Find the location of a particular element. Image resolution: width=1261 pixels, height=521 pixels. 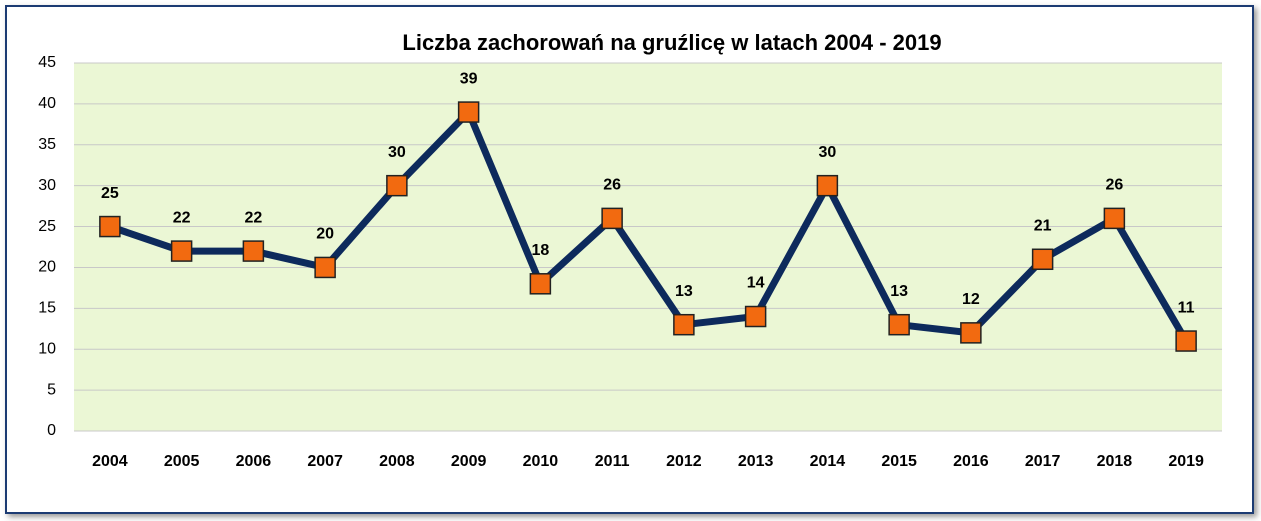

x-tick-label: 2013 is located at coordinates (756, 461).